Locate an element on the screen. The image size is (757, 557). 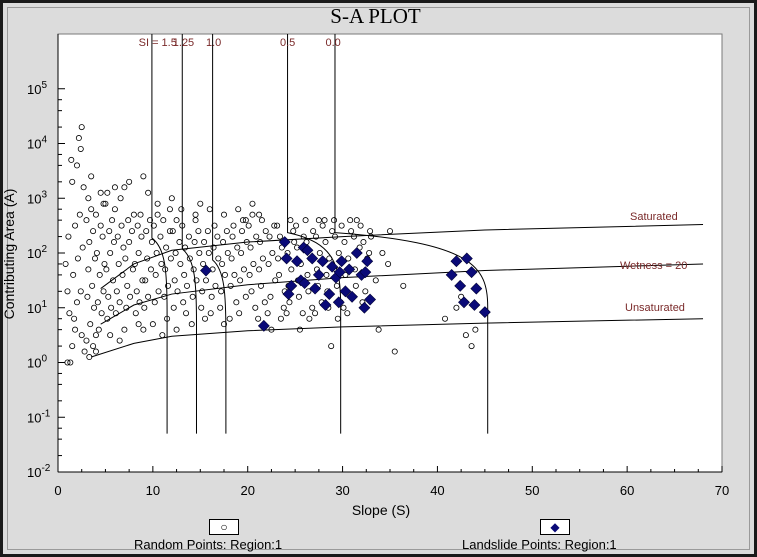
y-axis-label: Contributing Area (A) is located at coordinates (9, 254).